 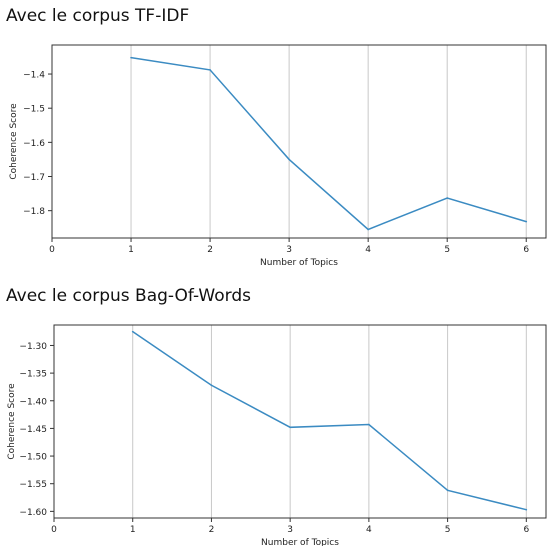 I want to click on y-tick-label: −1.45, so click(x=33, y=430).